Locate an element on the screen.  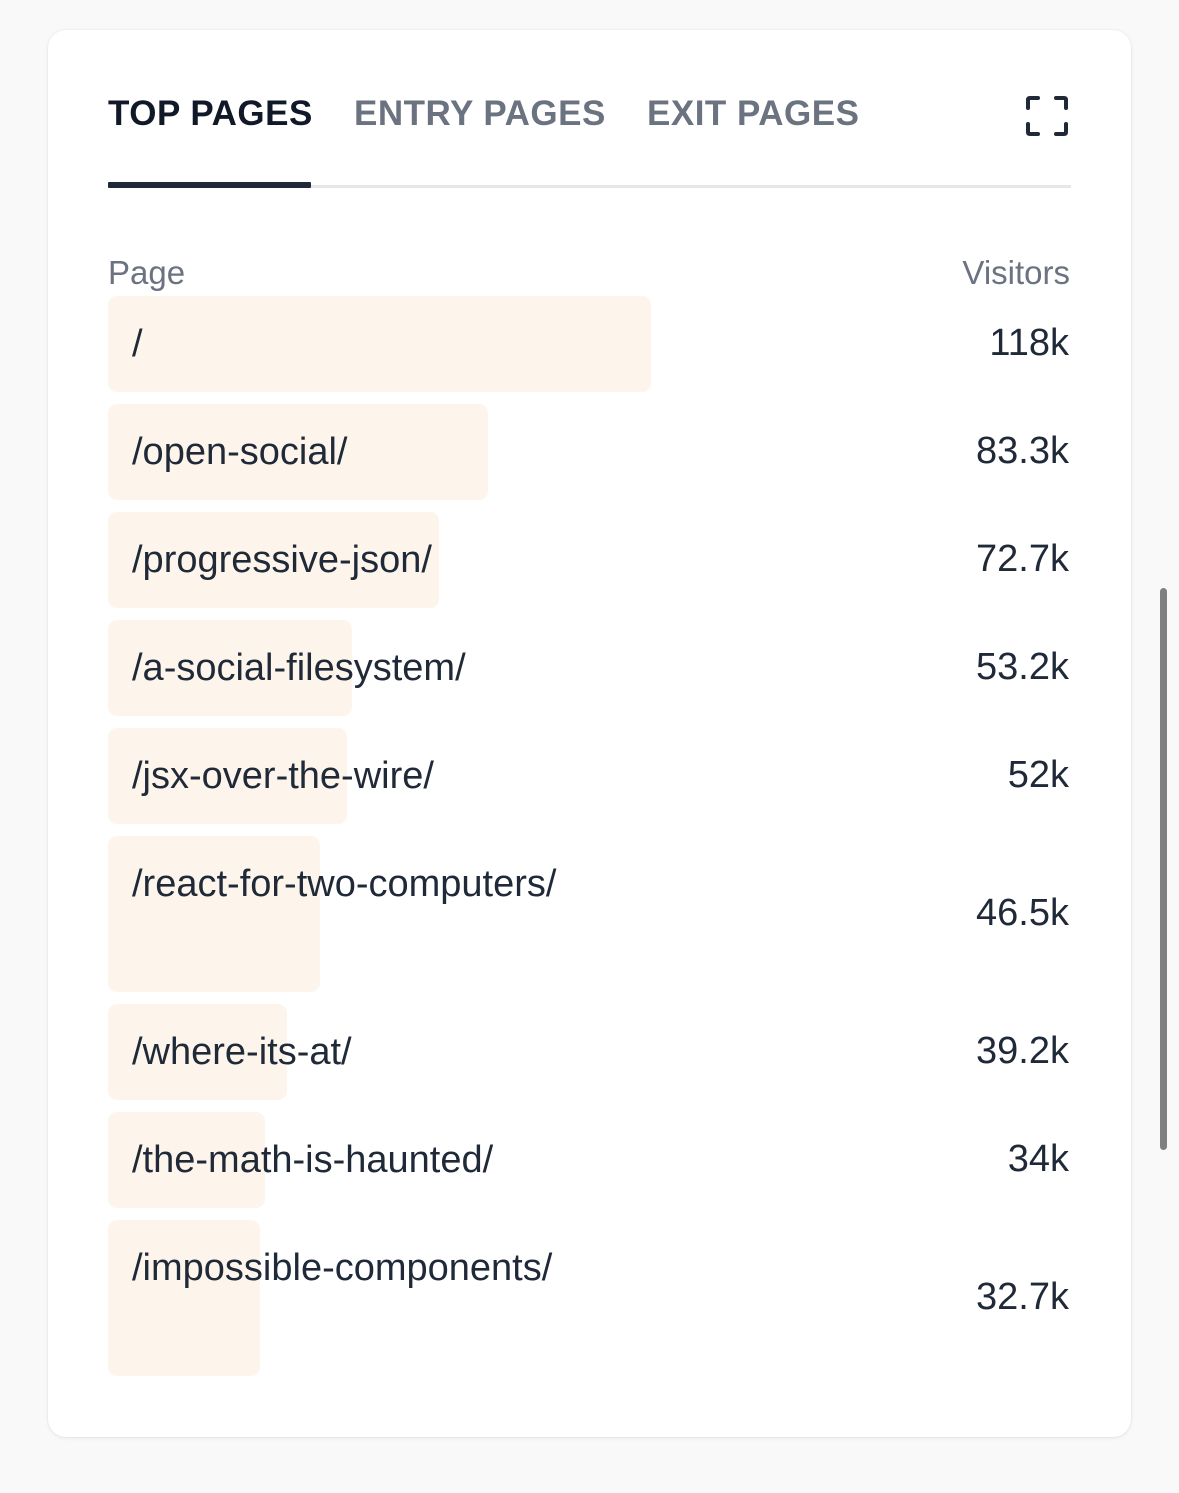
visitor-count: 118k is located at coordinates (1029, 343).